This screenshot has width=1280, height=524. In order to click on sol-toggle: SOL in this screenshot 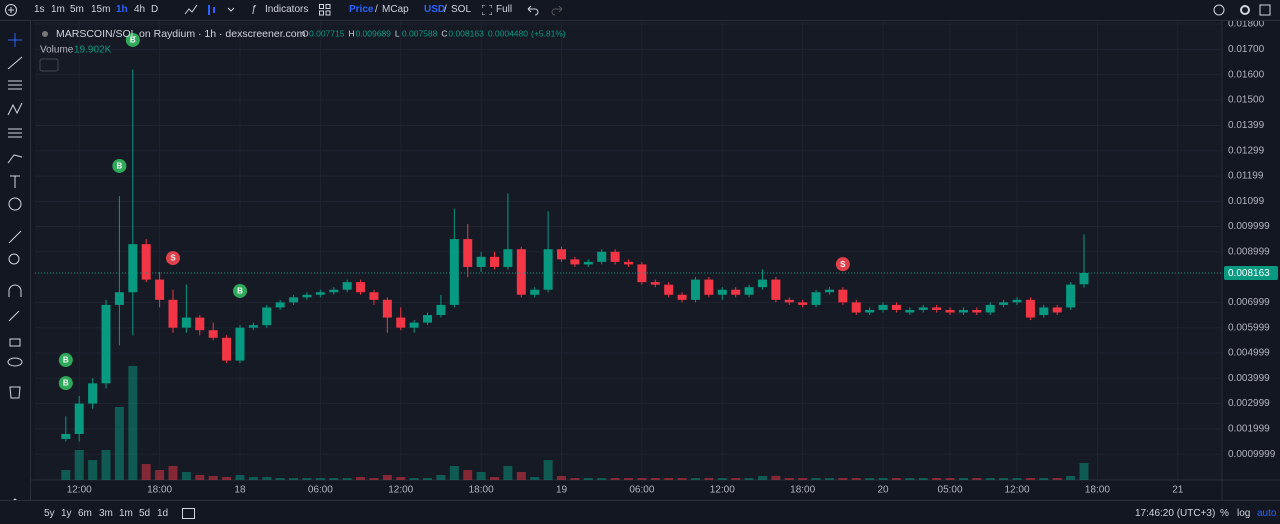, I will do `click(461, 9)`.